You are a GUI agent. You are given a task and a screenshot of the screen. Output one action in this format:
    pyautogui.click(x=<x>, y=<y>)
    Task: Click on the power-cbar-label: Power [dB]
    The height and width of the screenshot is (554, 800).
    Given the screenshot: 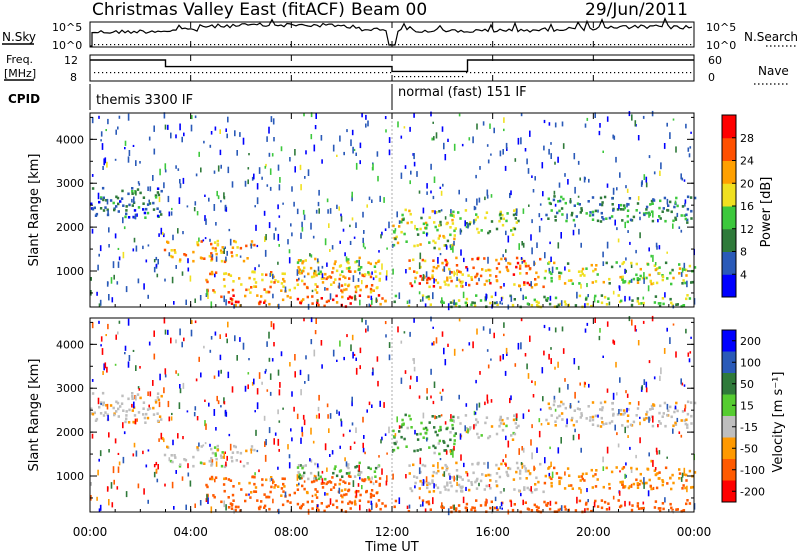 What is the action you would take?
    pyautogui.click(x=766, y=212)
    